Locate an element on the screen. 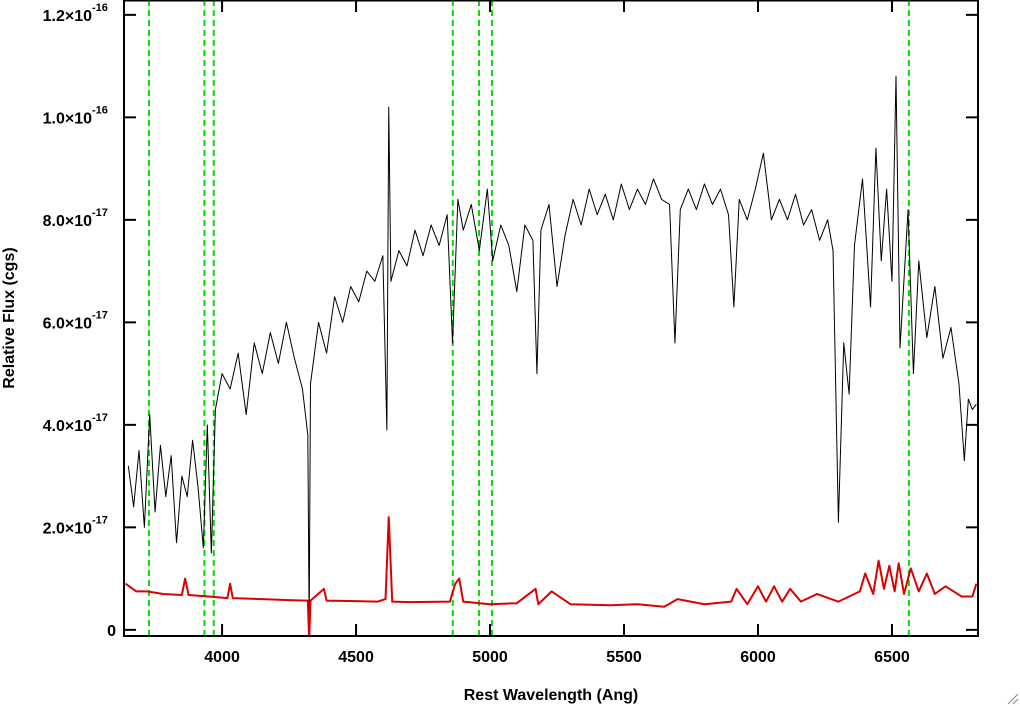  y-tick-label-mantissa: 6.0×10 is located at coordinates (67, 323).